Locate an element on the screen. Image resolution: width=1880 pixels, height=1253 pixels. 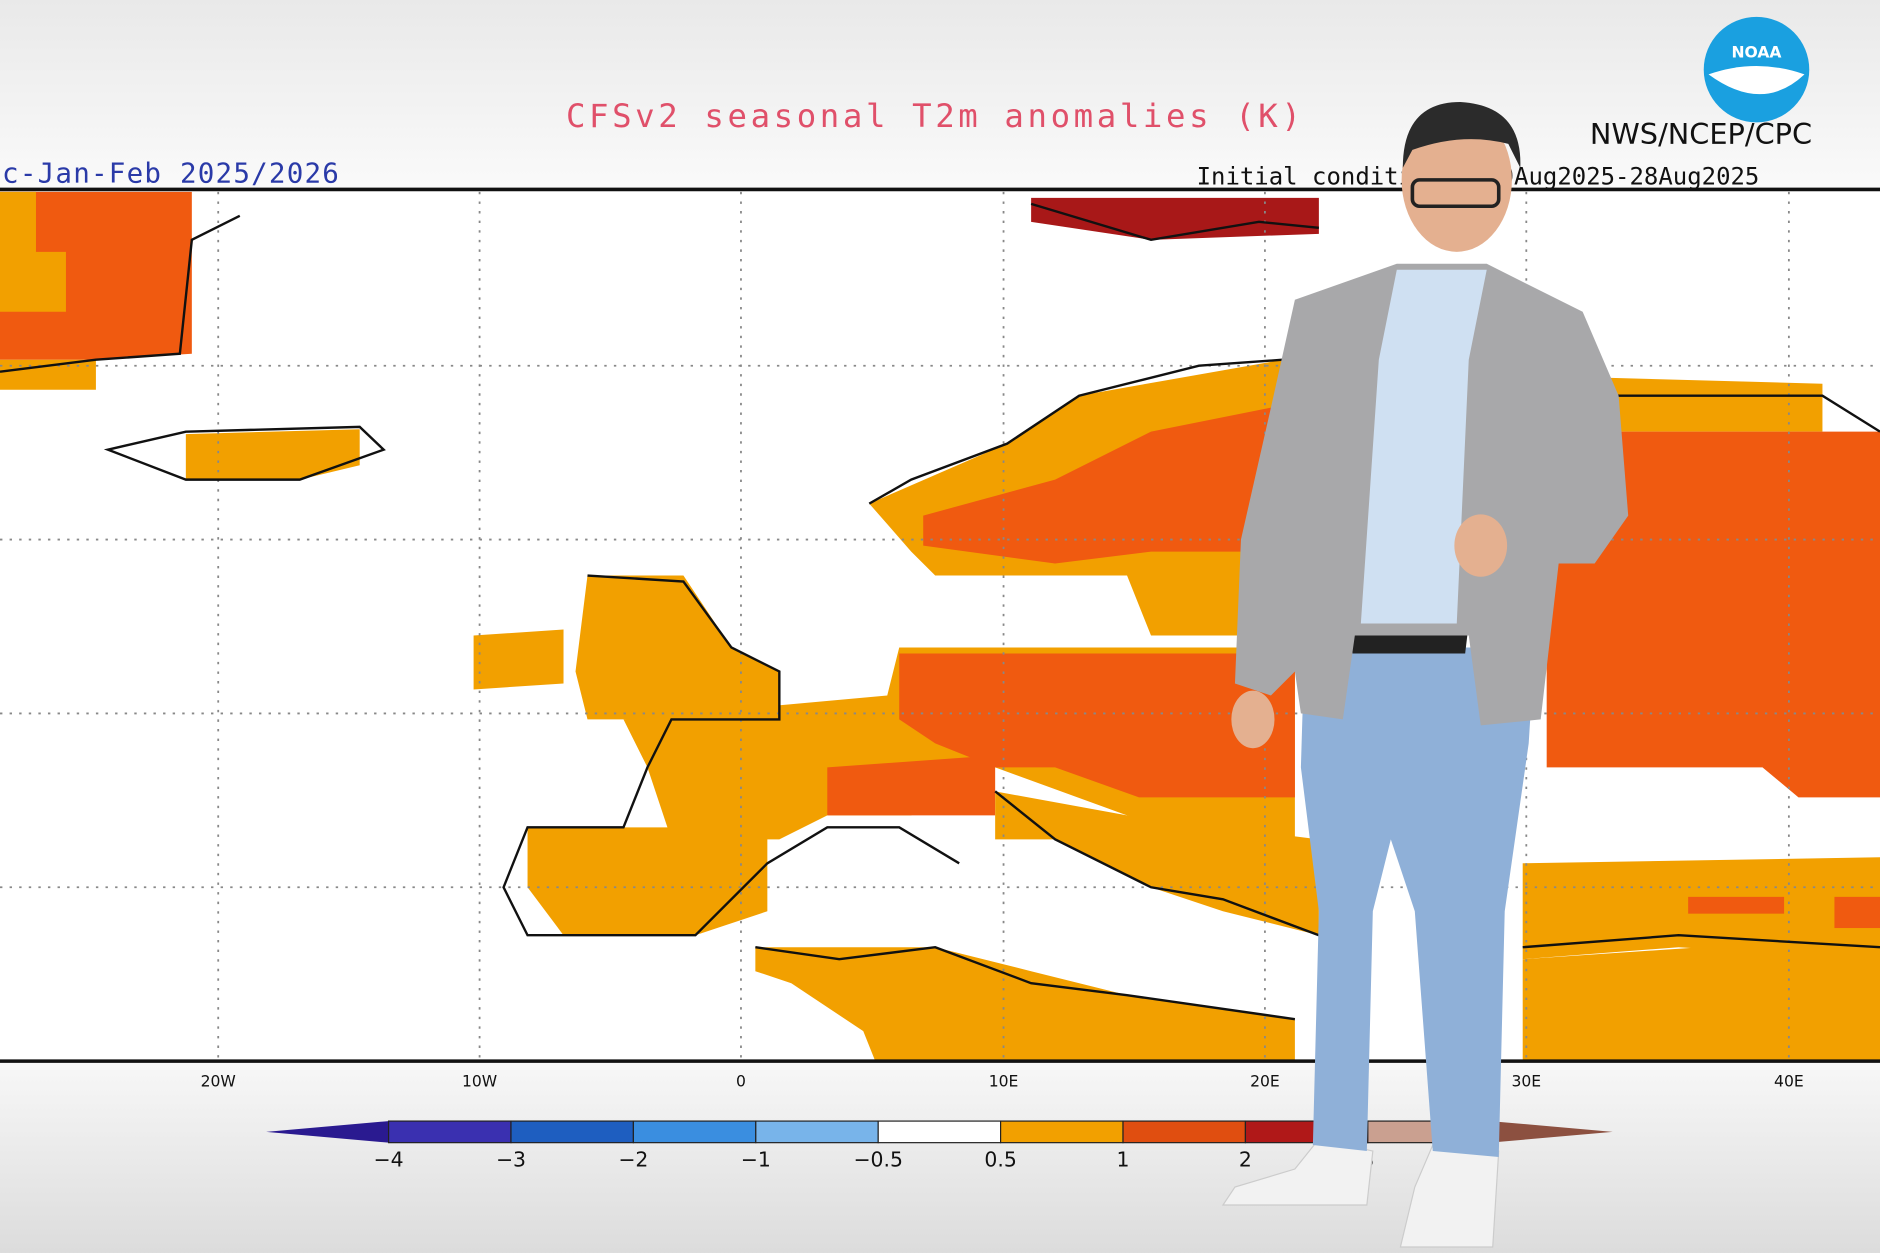
noaa-logo: NOAA is located at coordinates (1756, 69).